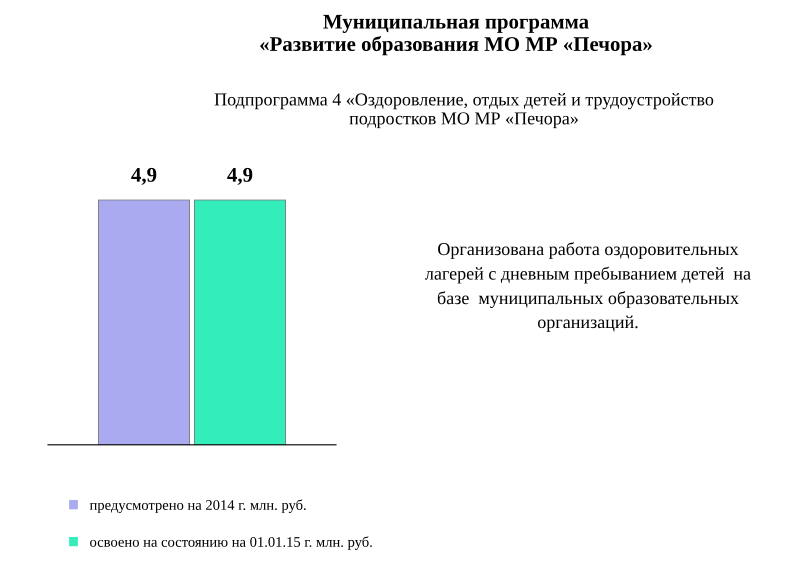  What do you see at coordinates (464, 110) in the screenshot?
I see `text: Подпрограмма 4 «Оздоровление, отдых детей и трудоустройство подростков МО МР «Печора»` at bounding box center [464, 110].